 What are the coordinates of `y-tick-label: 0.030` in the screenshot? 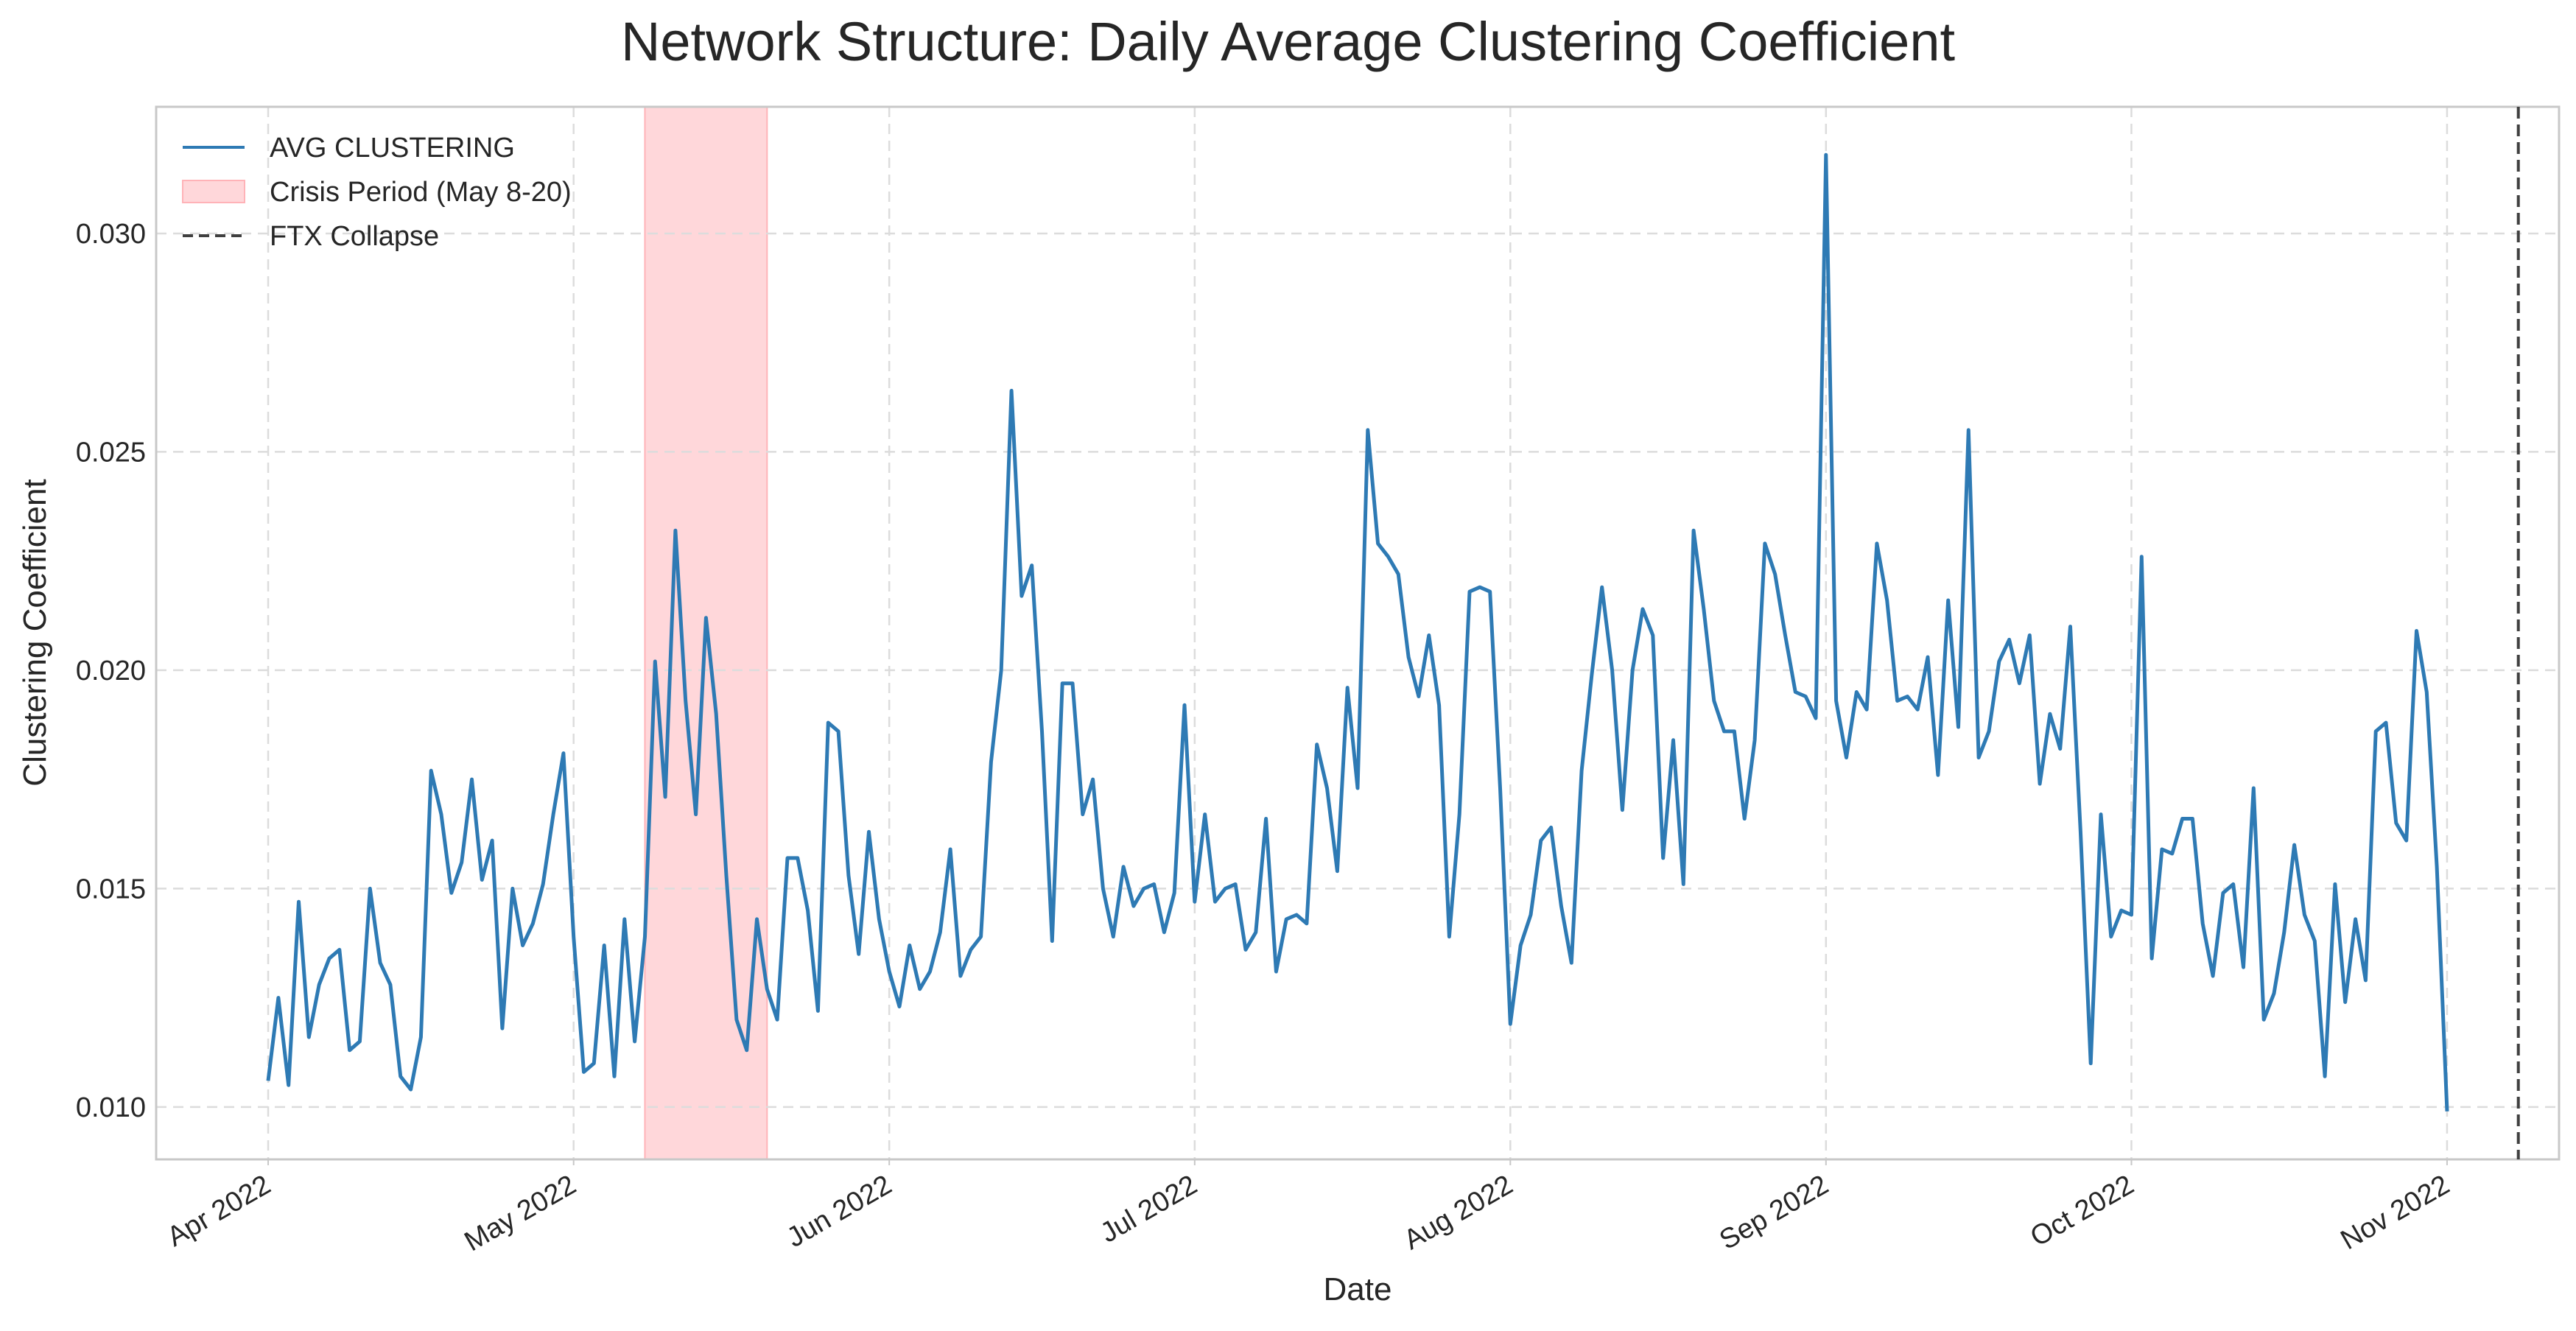 It's located at (111, 234).